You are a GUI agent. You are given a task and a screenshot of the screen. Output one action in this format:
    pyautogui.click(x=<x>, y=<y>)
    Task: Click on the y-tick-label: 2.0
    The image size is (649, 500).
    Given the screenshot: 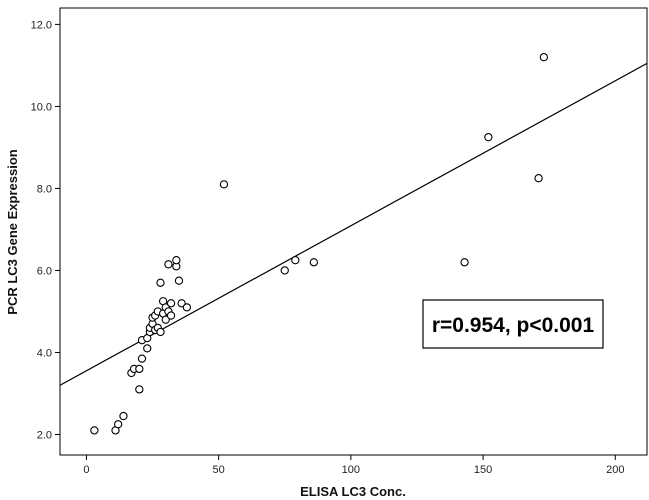 What is the action you would take?
    pyautogui.click(x=44, y=435)
    